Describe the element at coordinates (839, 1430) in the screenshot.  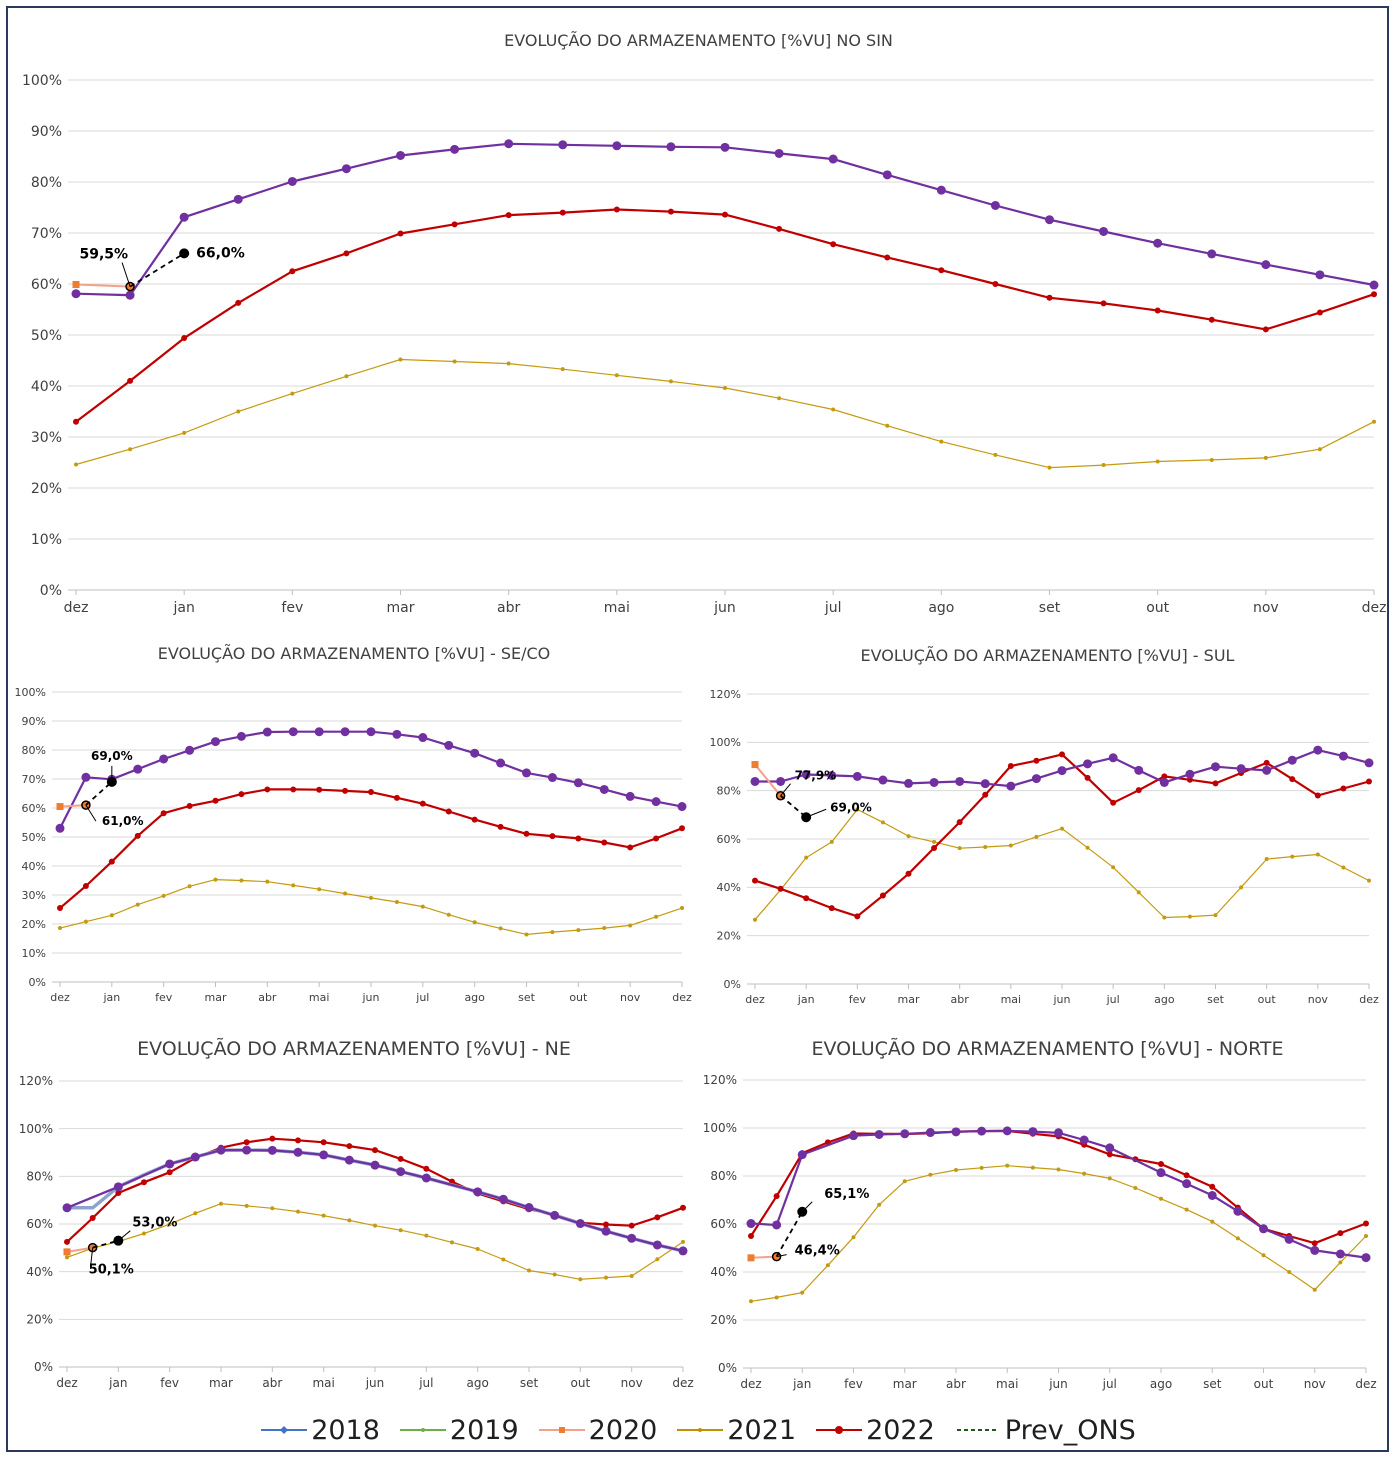
I see `legend-swatch-2022` at that location.